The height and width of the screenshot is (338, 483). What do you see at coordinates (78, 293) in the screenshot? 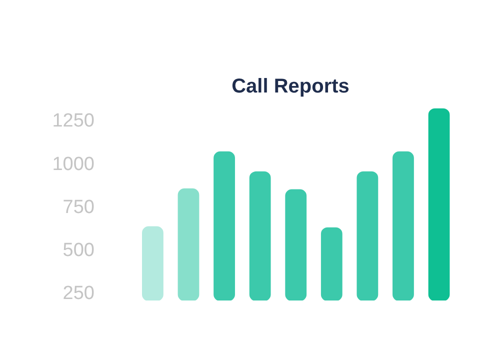
I see `y-tick-label: 250` at bounding box center [78, 293].